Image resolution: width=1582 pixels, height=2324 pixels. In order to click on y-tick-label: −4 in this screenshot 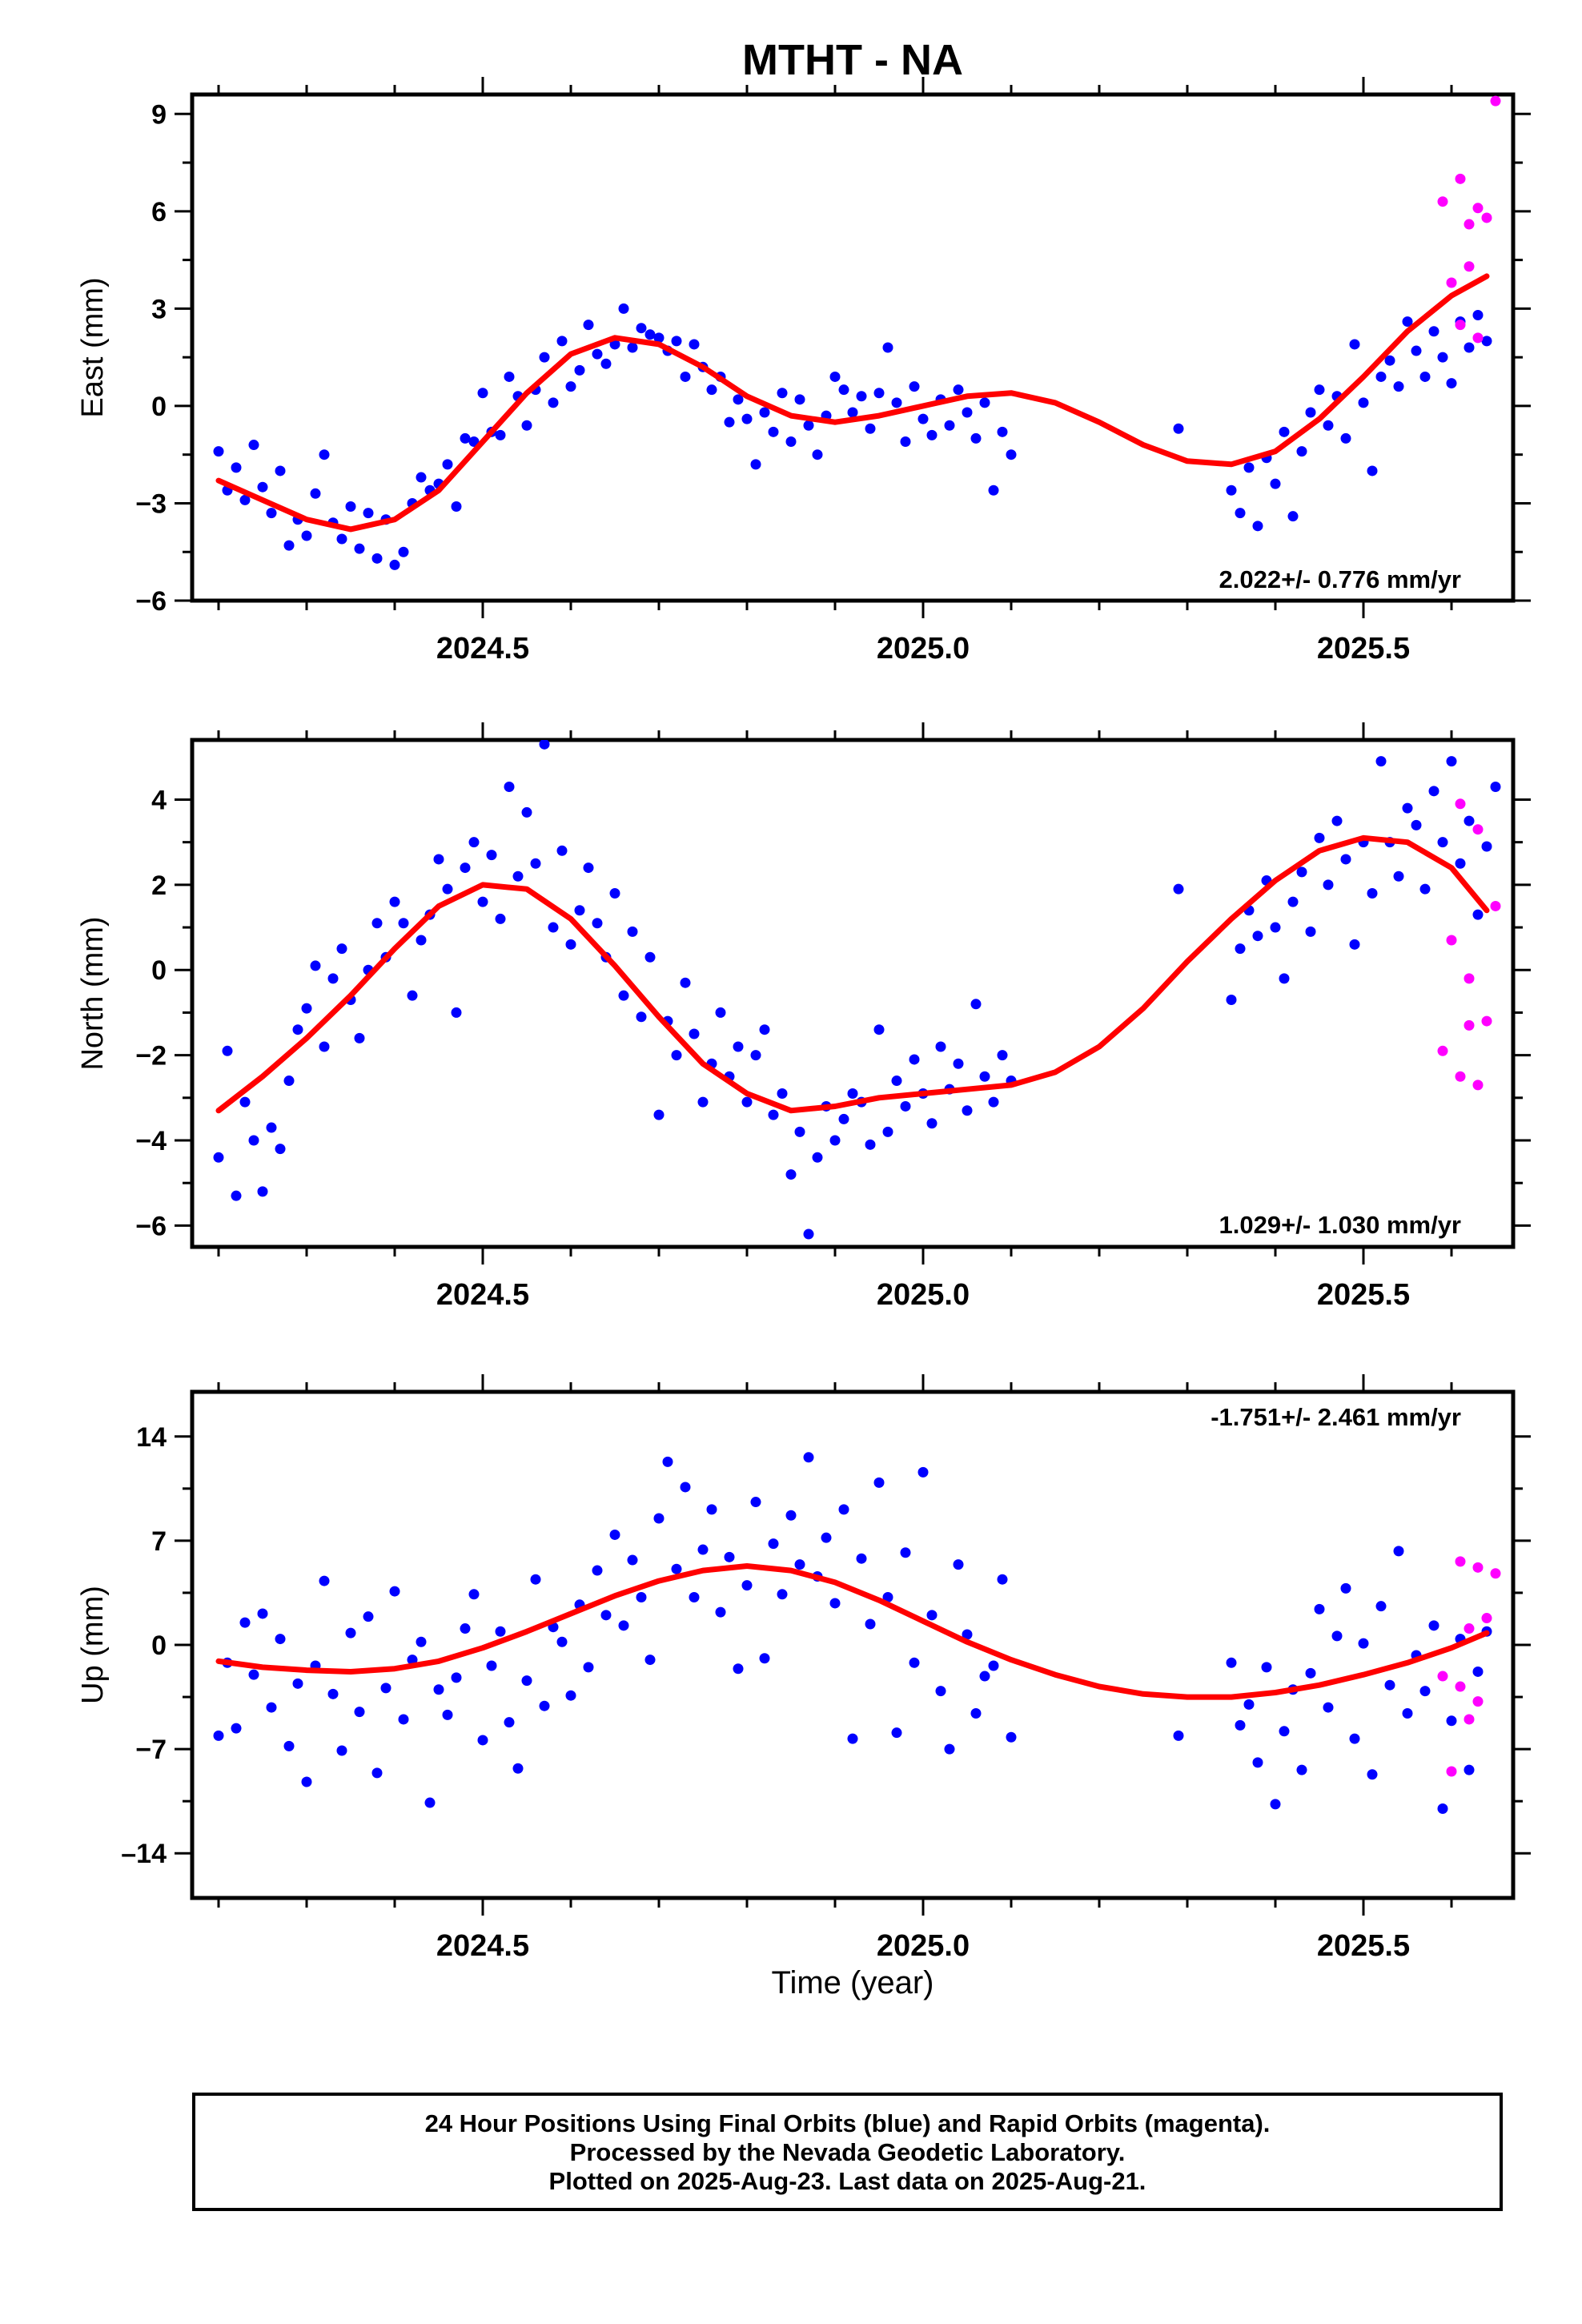, I will do `click(151, 1141)`.